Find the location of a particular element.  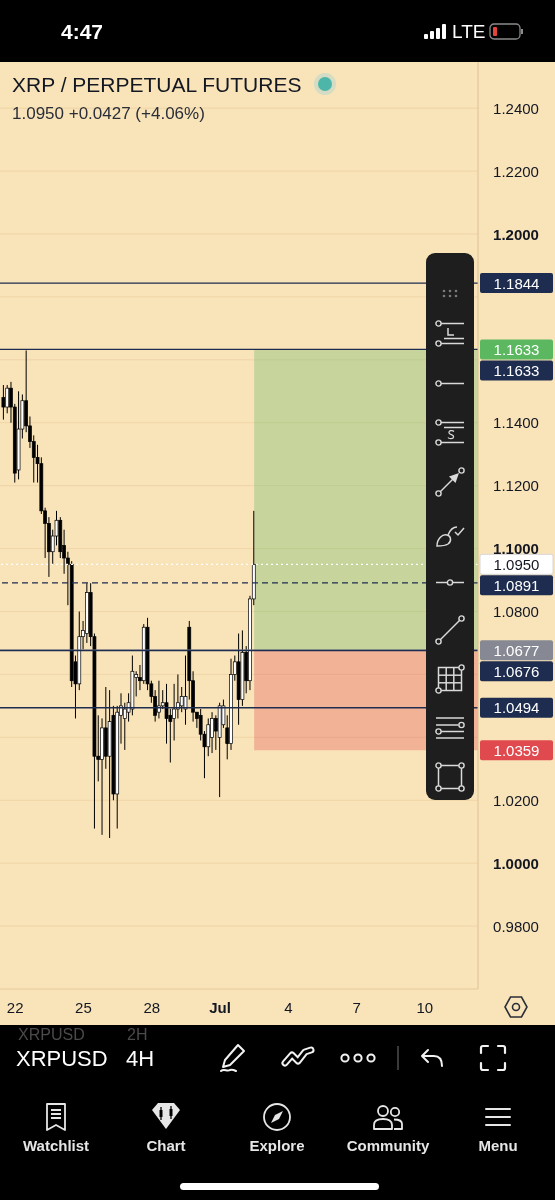

text: XRP / PERPETUAL FUTURES is located at coordinates (157, 84).